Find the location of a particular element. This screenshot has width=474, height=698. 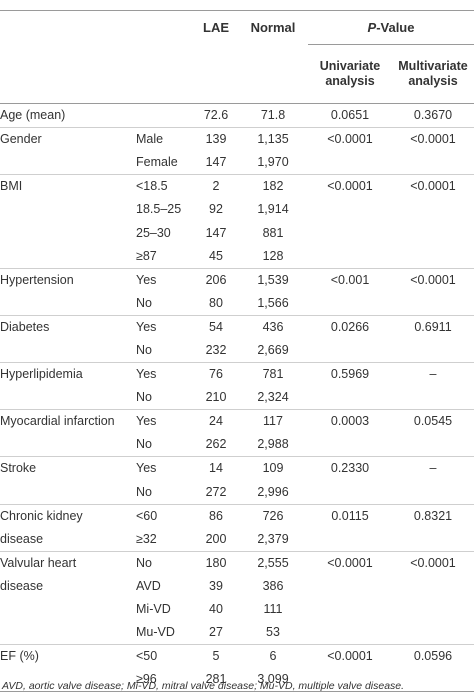

table-row: Stroke Yes 14 109 0.2330– is located at coordinates (237, 468).